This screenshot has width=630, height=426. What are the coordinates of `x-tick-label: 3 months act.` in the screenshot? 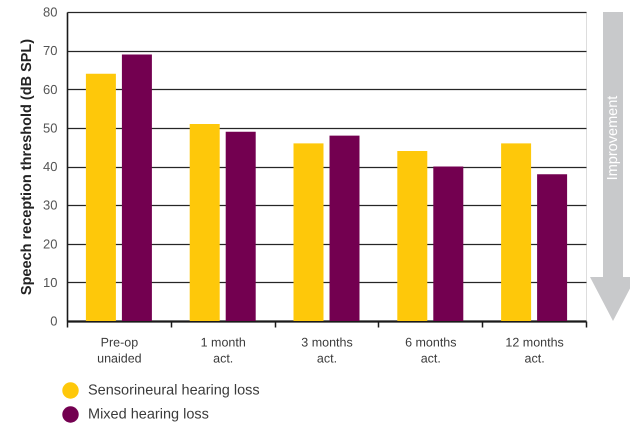 It's located at (327, 351).